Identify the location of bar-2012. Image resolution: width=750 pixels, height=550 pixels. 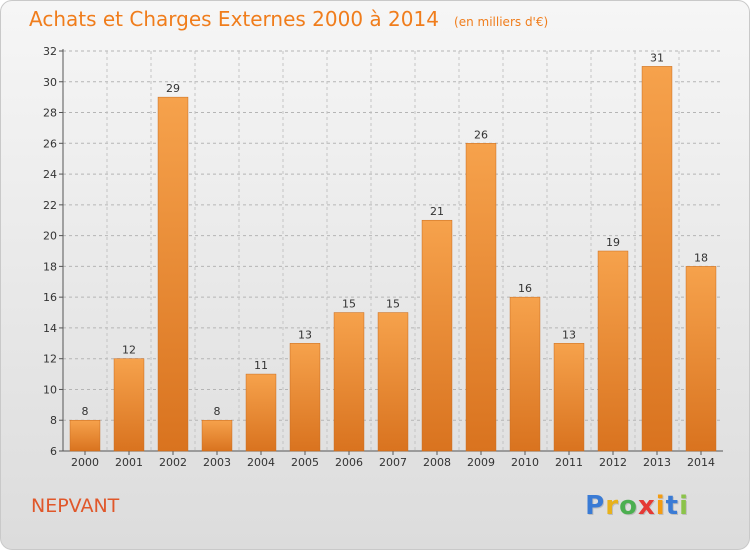
(613, 351).